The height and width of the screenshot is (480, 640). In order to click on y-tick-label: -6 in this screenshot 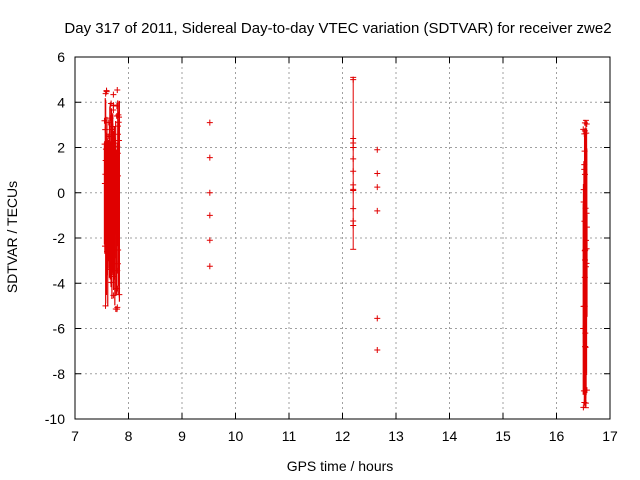, I will do `click(59, 329)`.